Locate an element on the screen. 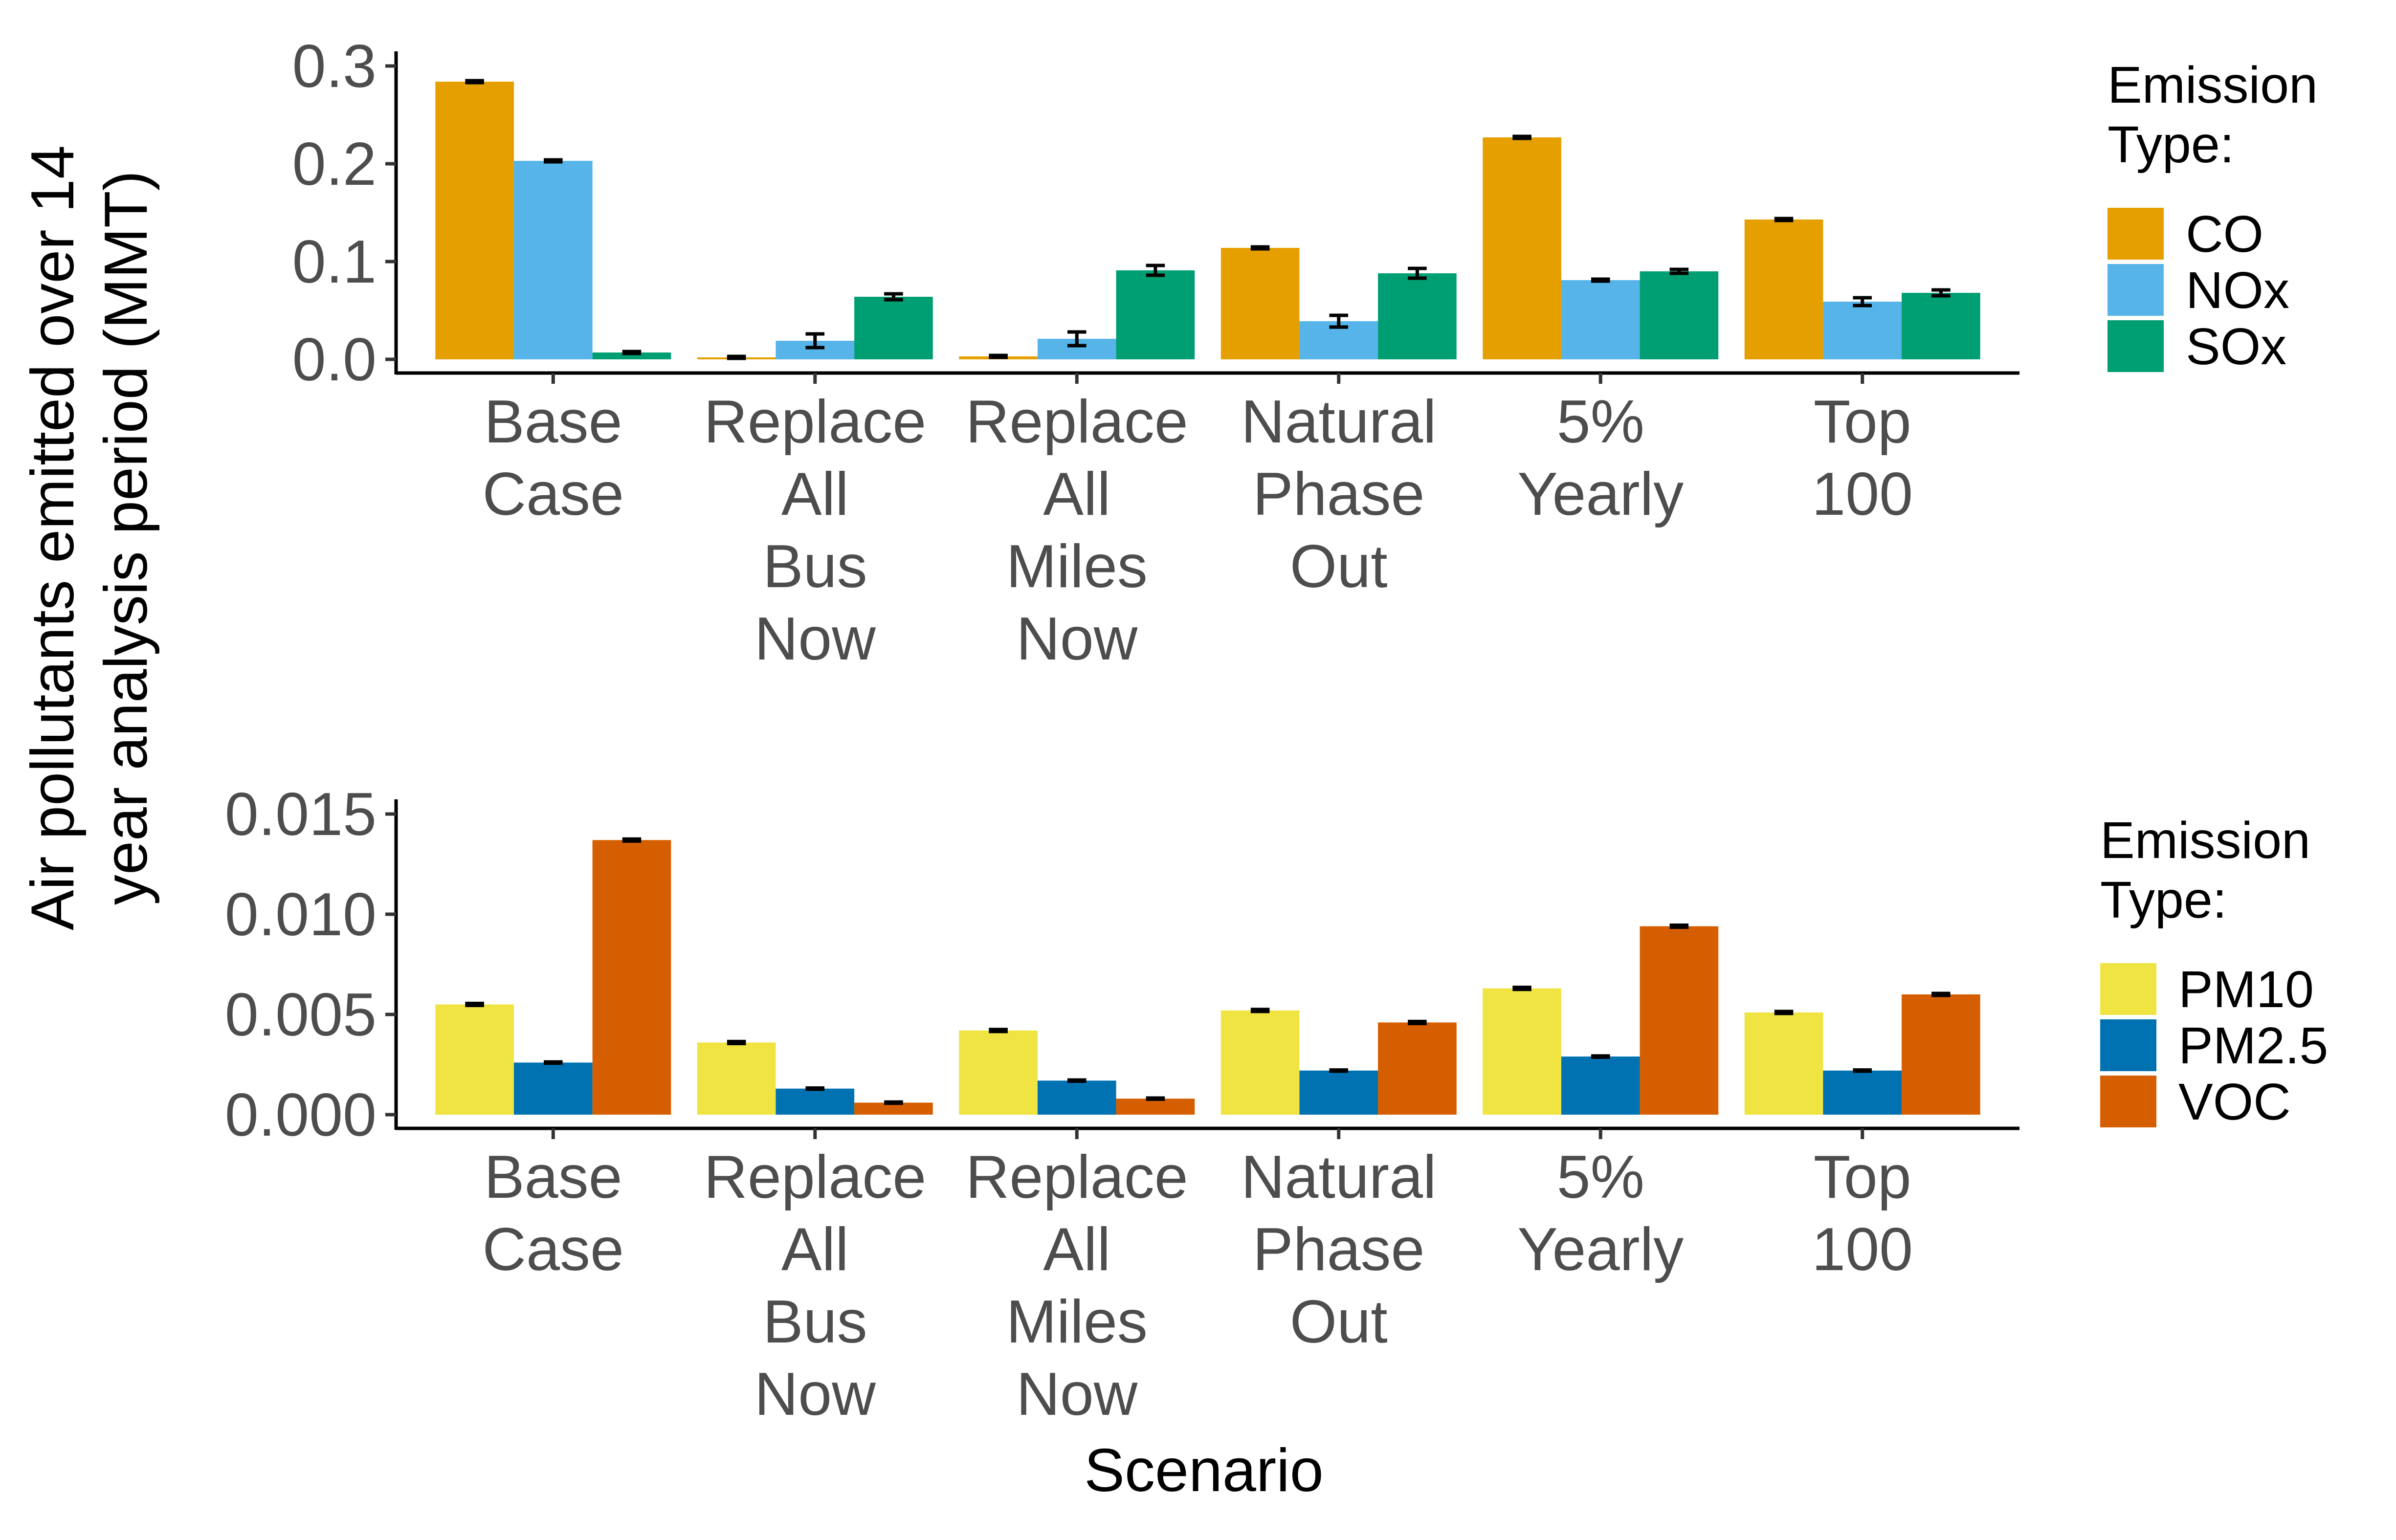 Image resolution: width=2396 pixels, height=1540 pixels. x-tick-label-natural-phase-out: Natural Phase Out is located at coordinates (1339, 494).